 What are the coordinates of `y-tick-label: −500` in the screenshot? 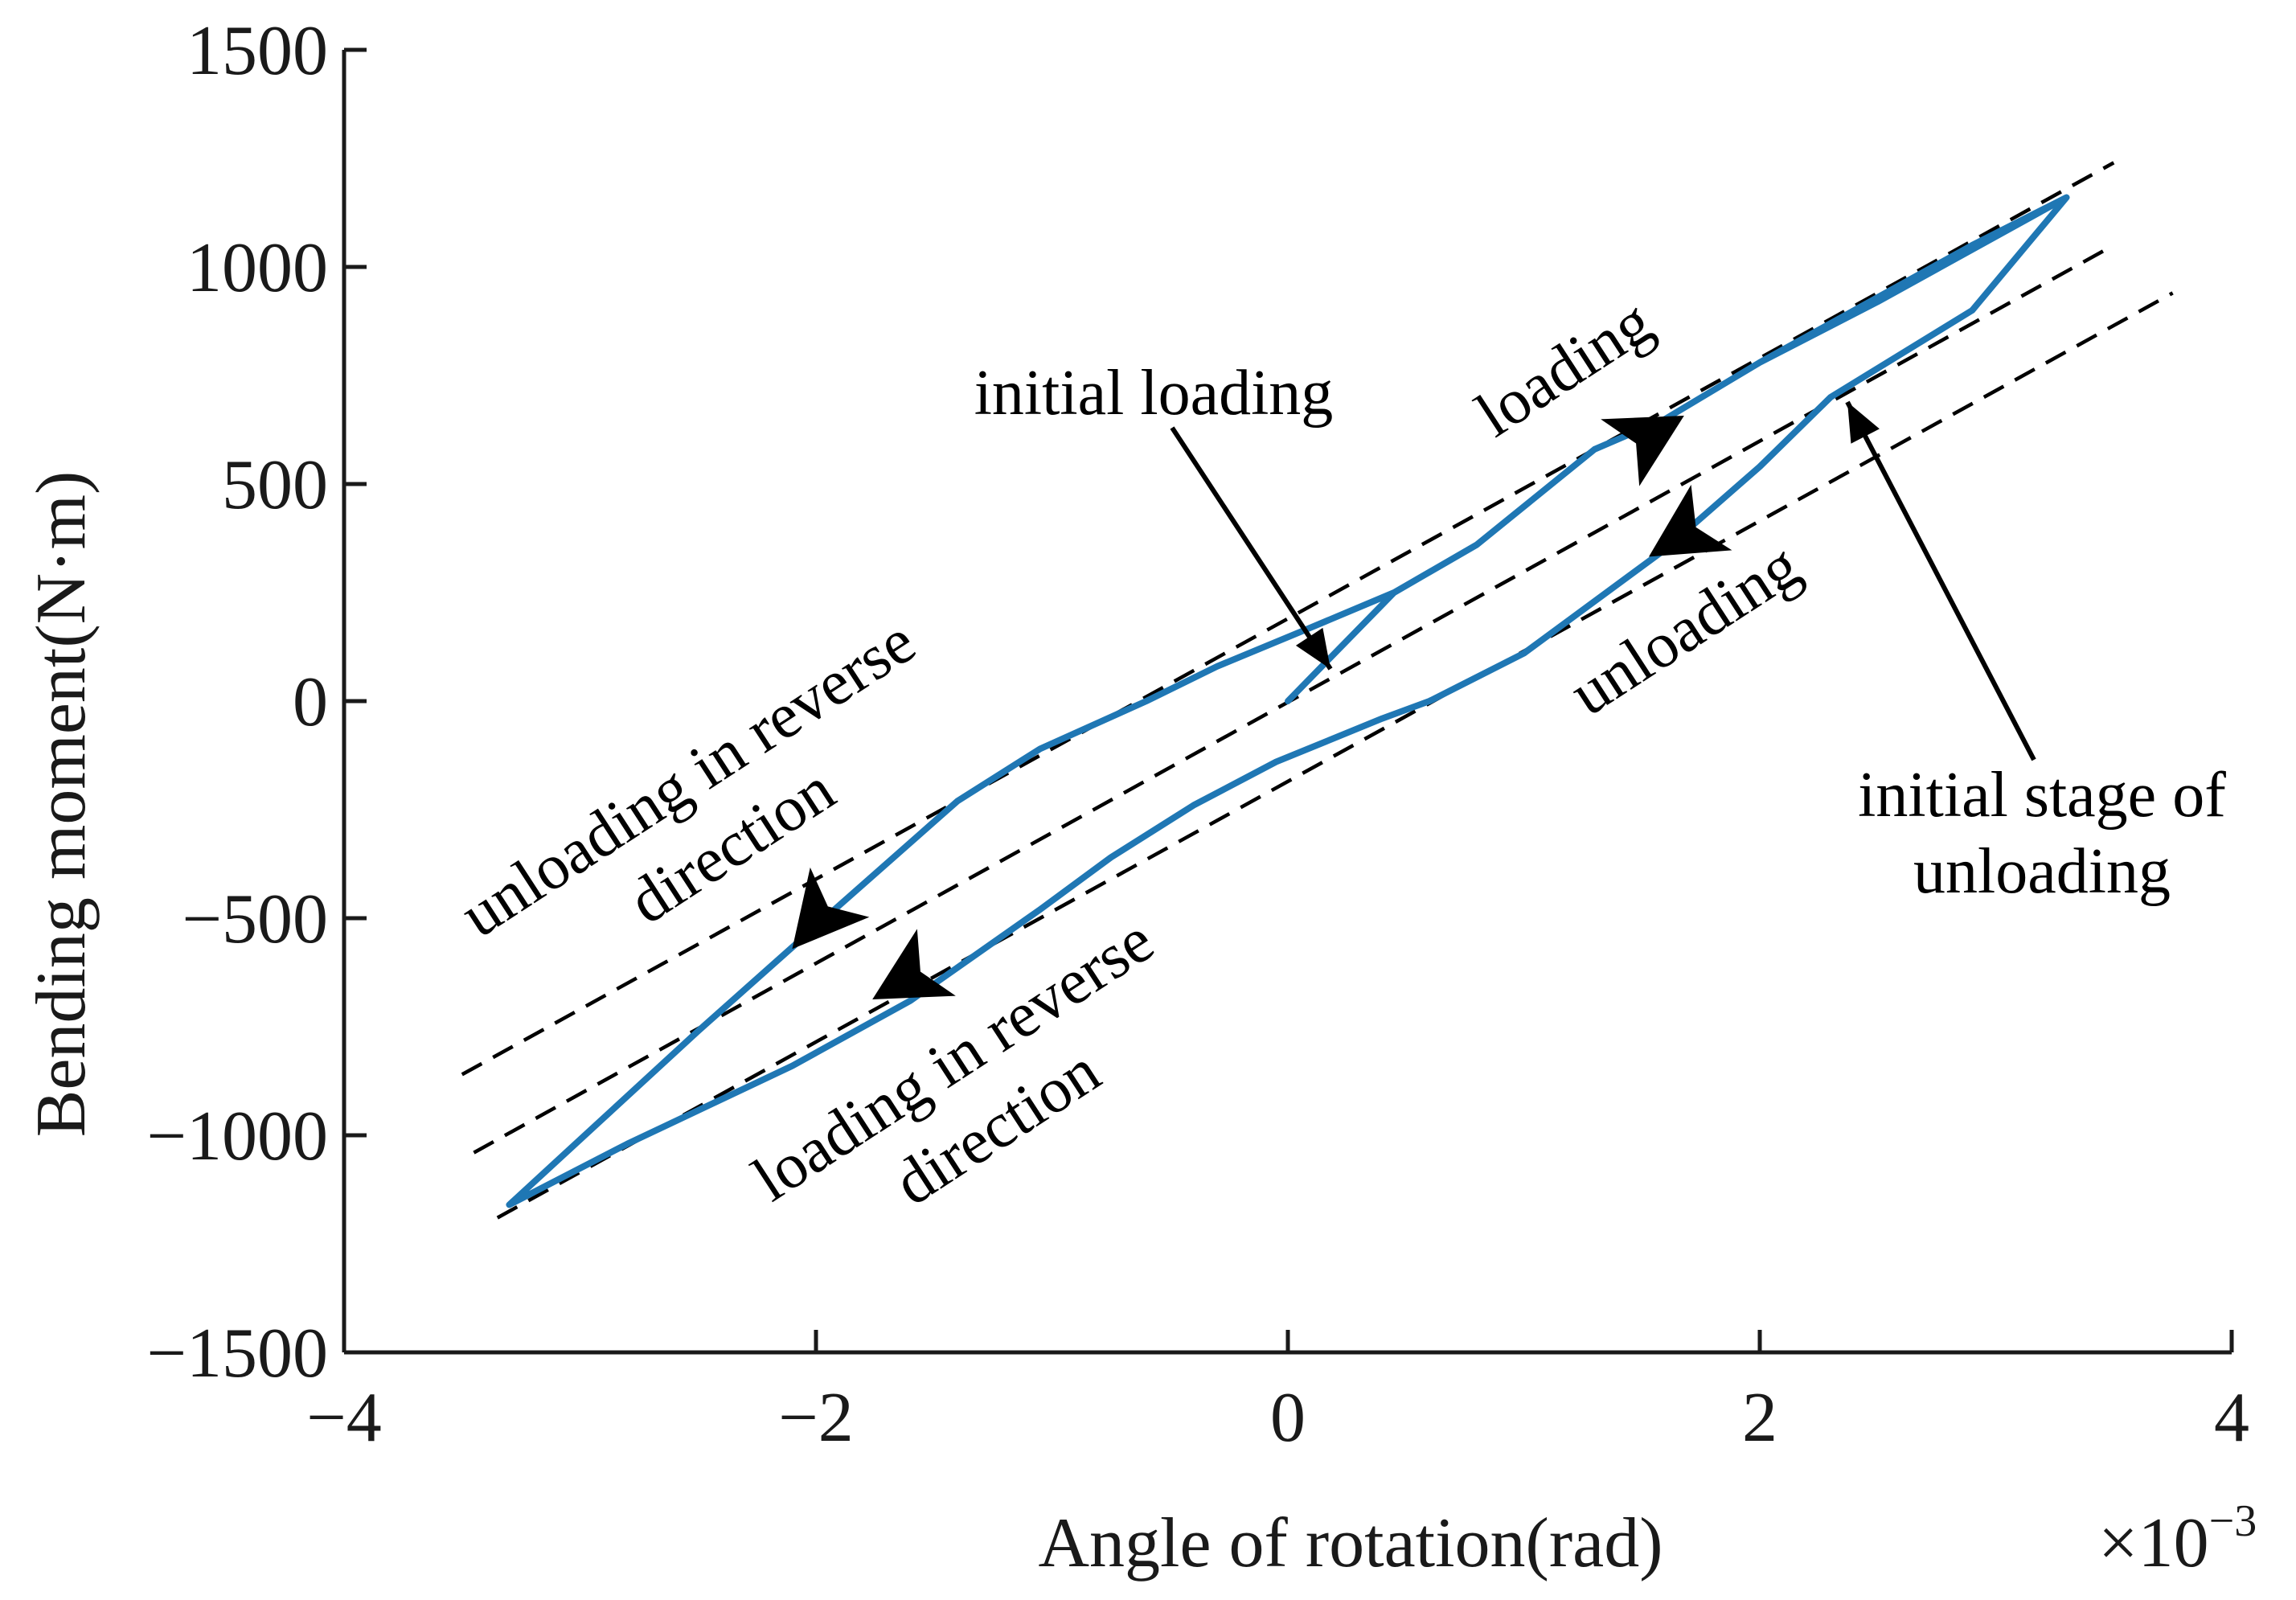 It's located at (255, 919).